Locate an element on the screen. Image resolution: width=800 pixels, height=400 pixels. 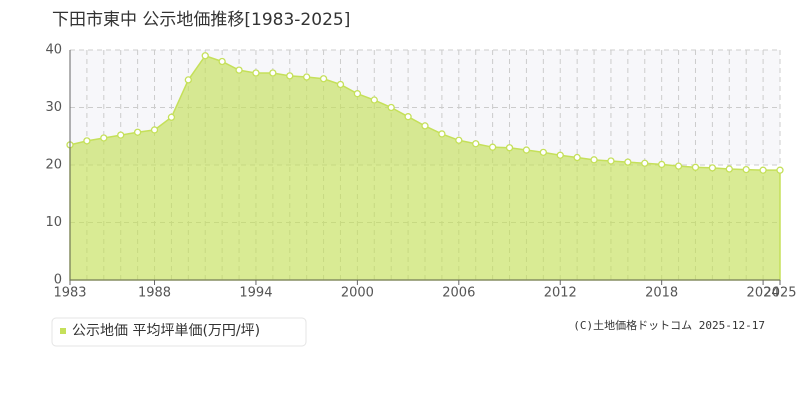
copyright: (C)土地価格ドットコム 2025-12-17 is located at coordinates (669, 325).